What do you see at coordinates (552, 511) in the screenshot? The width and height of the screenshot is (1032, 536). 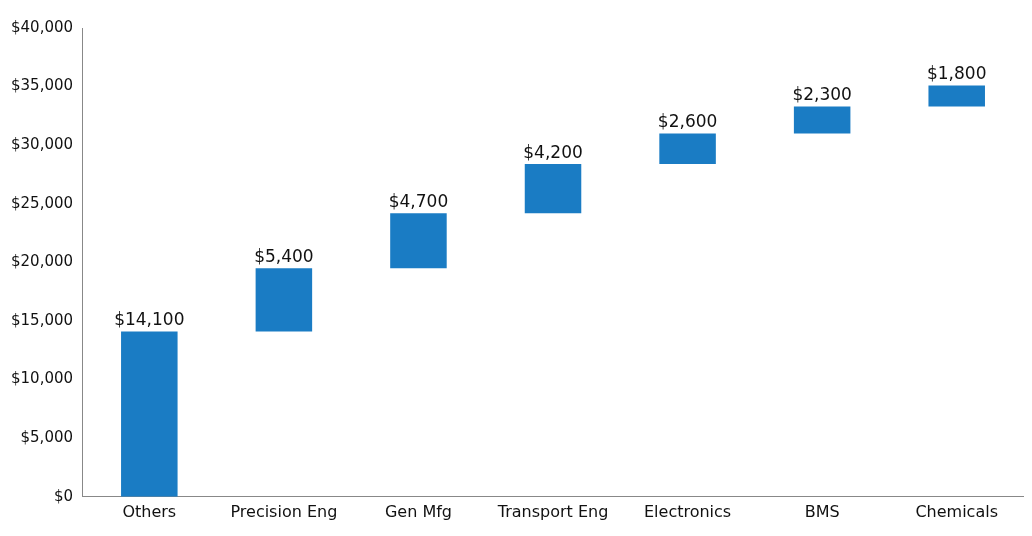 I see `x-tick-label: Transport Eng` at bounding box center [552, 511].